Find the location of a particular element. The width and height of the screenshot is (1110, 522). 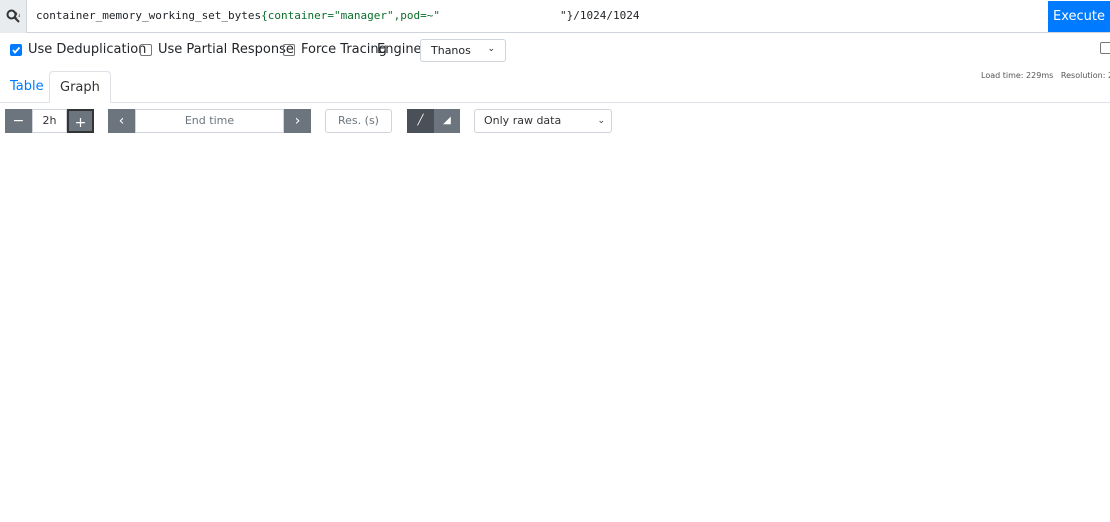

mode-select: Only raw data ⌄ is located at coordinates (543, 121).